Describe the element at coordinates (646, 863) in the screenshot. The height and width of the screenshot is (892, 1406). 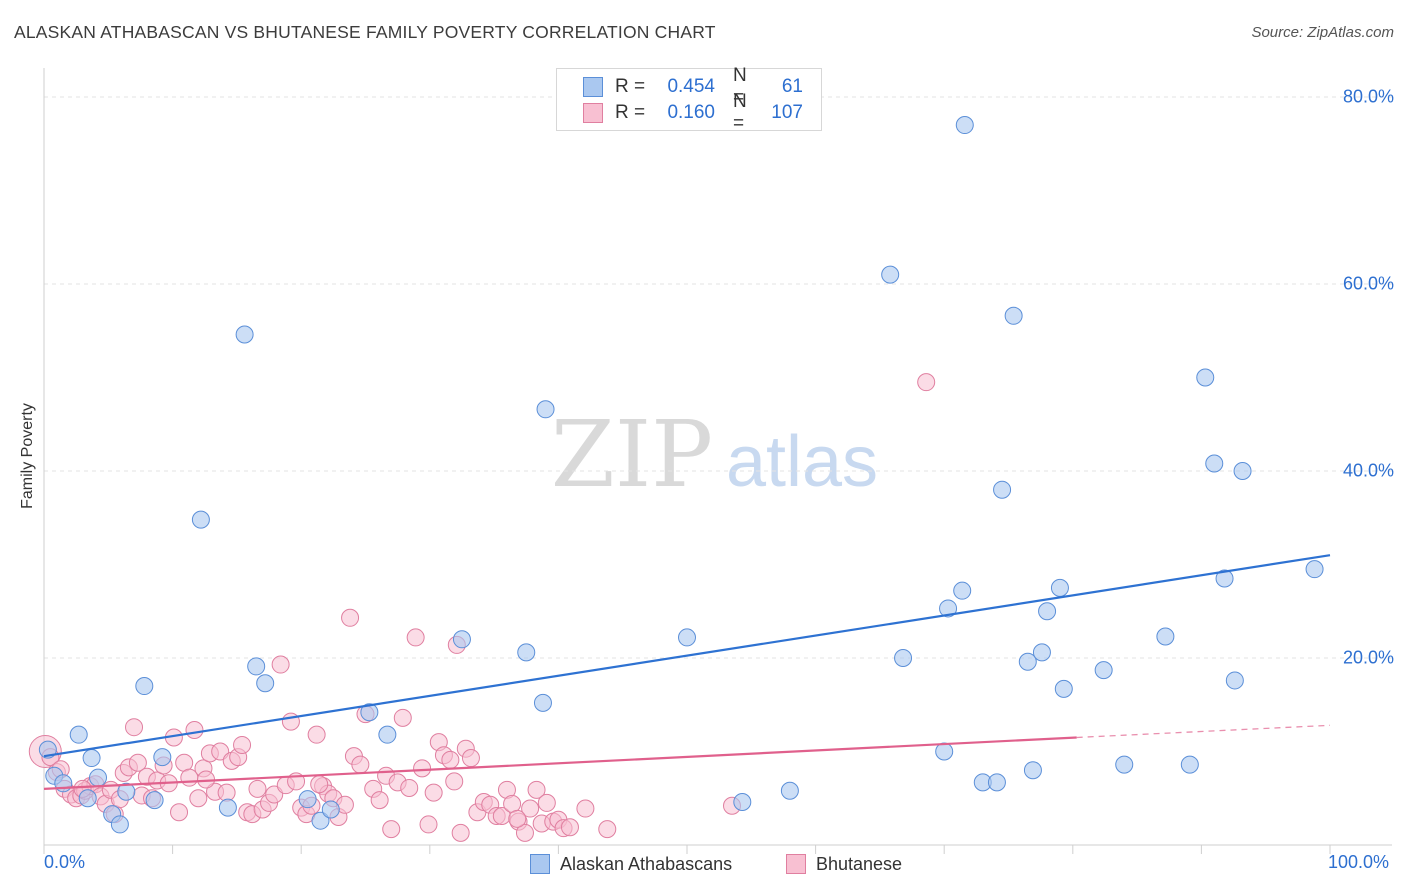
I see `bottom-legend-label-alaskan: Alaskan Athabascans` at that location.